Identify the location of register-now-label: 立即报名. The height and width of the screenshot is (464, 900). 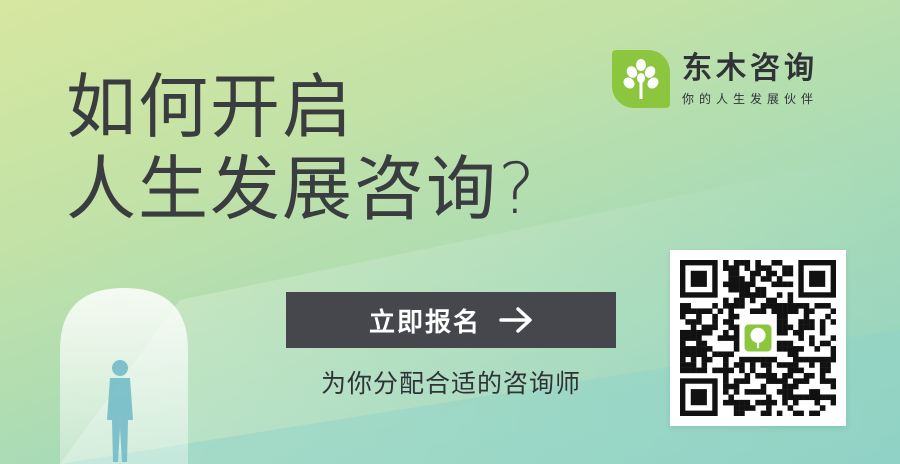
(424, 322).